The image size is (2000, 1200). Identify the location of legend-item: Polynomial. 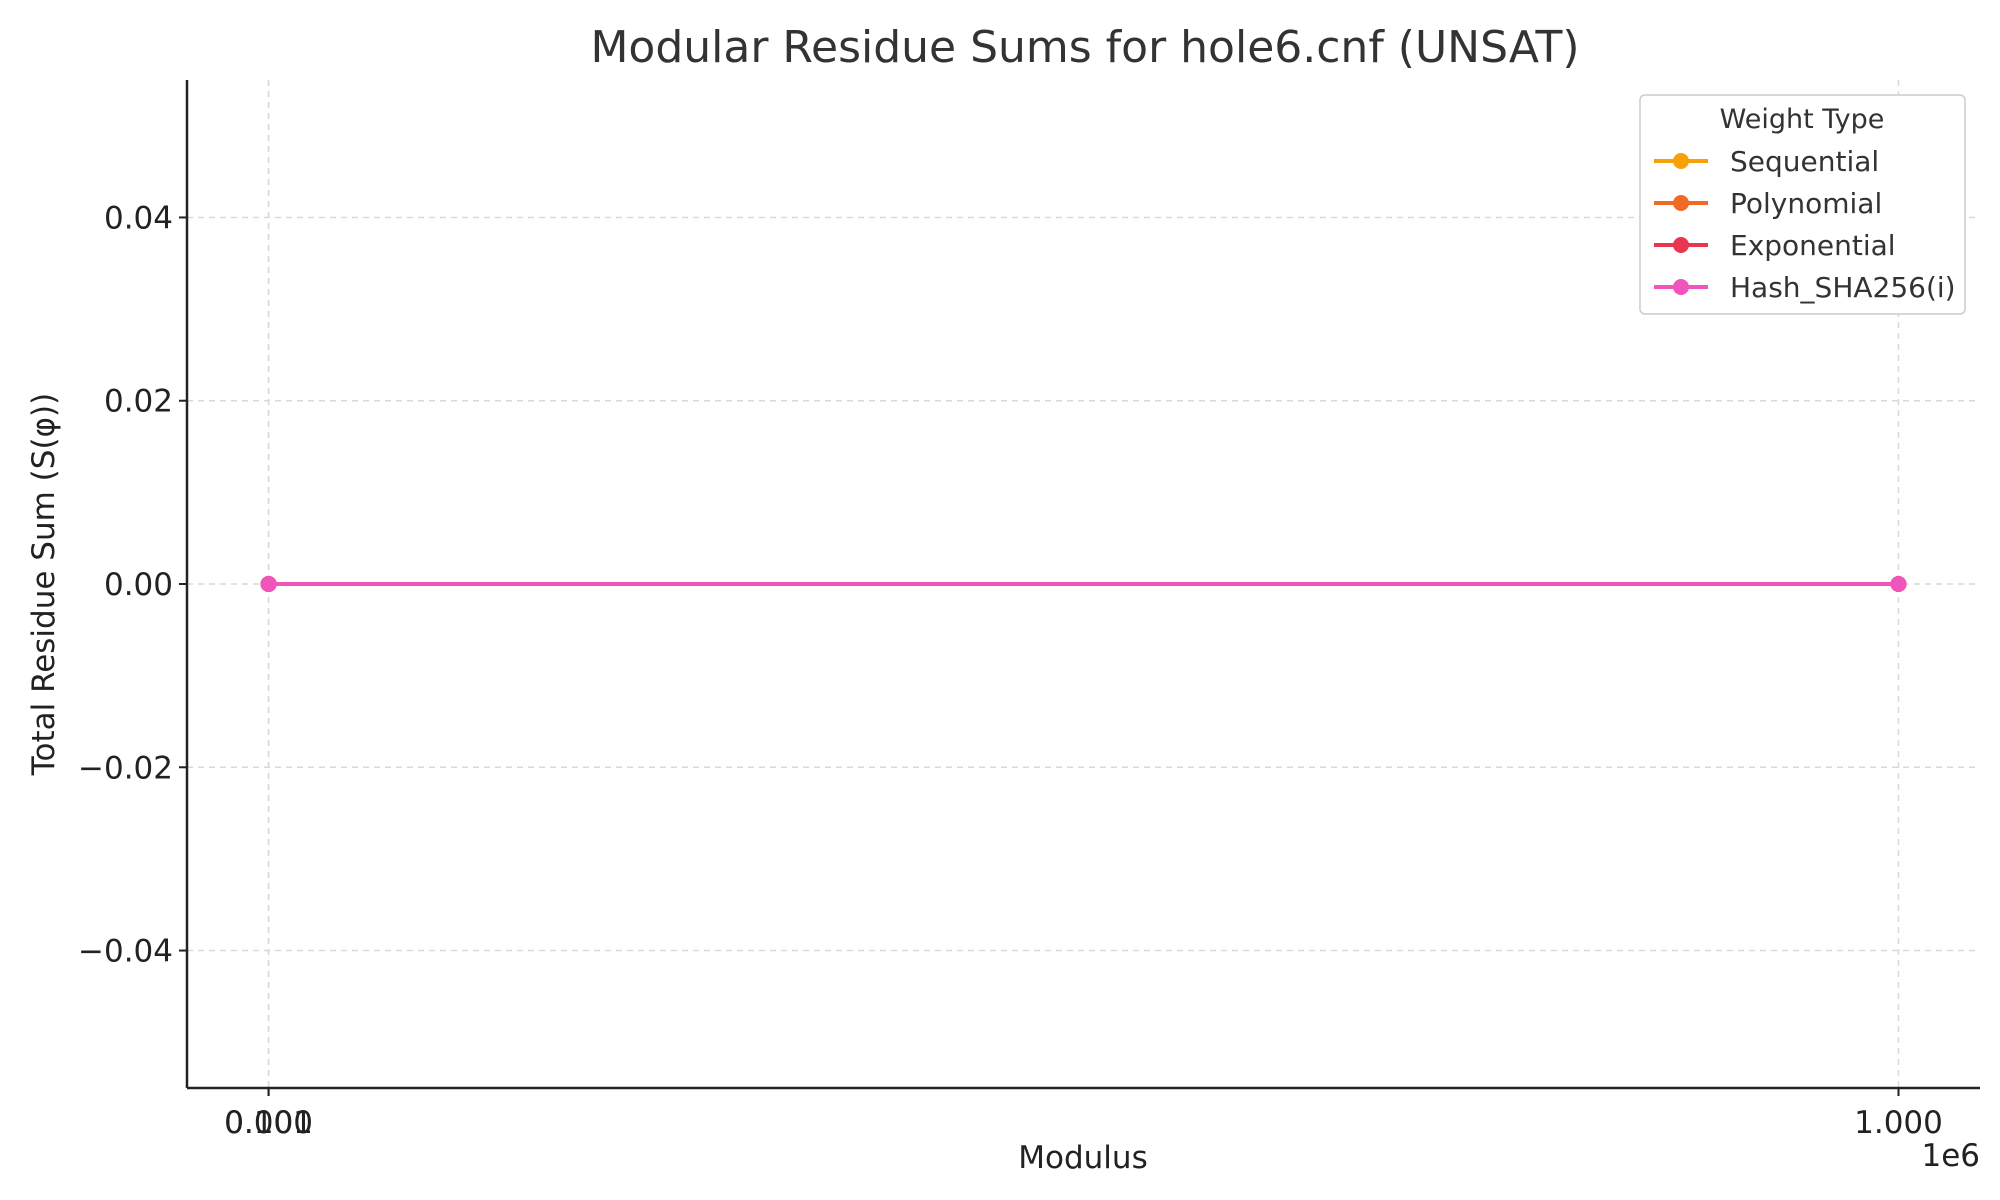
(1768, 203).